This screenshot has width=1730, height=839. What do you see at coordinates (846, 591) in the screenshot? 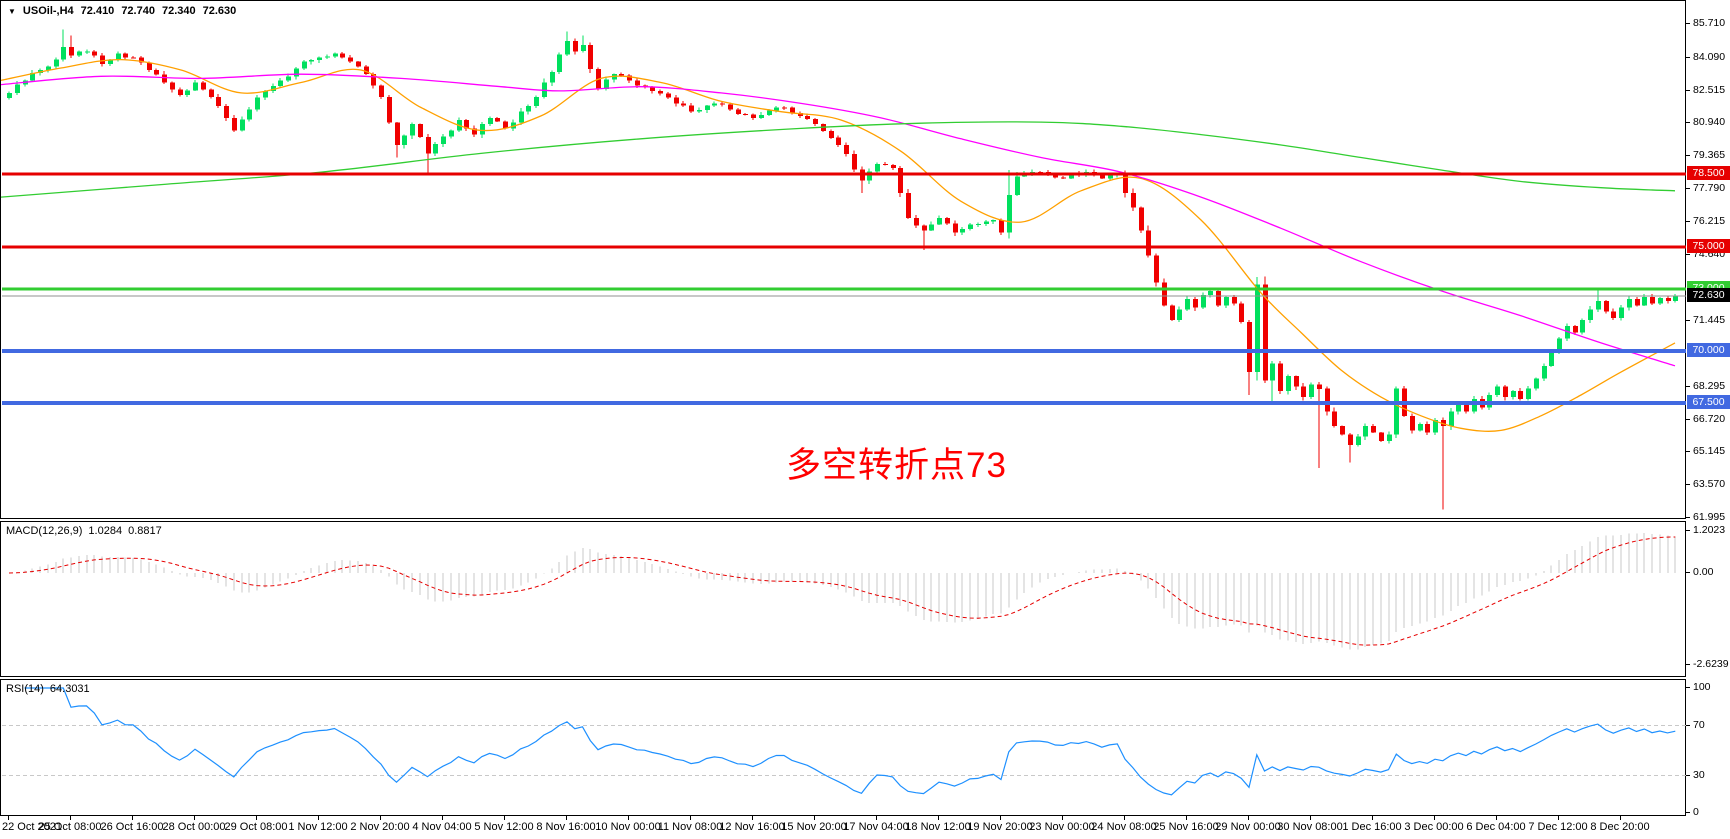
I see `macd-histogram` at bounding box center [846, 591].